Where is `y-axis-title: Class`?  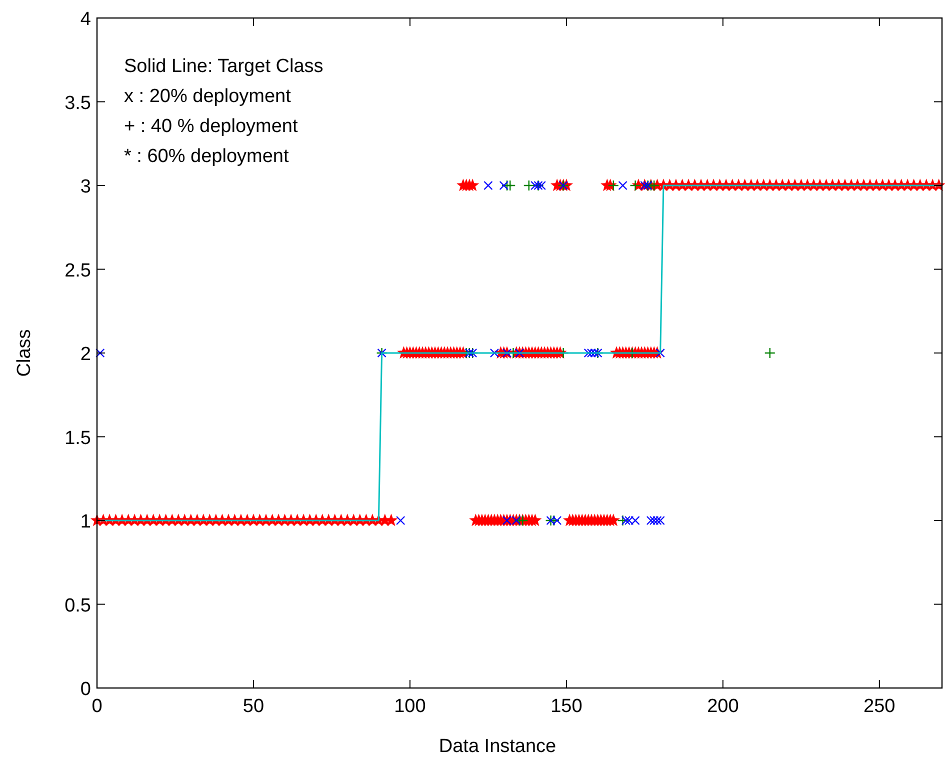 y-axis-title: Class is located at coordinates (24, 353).